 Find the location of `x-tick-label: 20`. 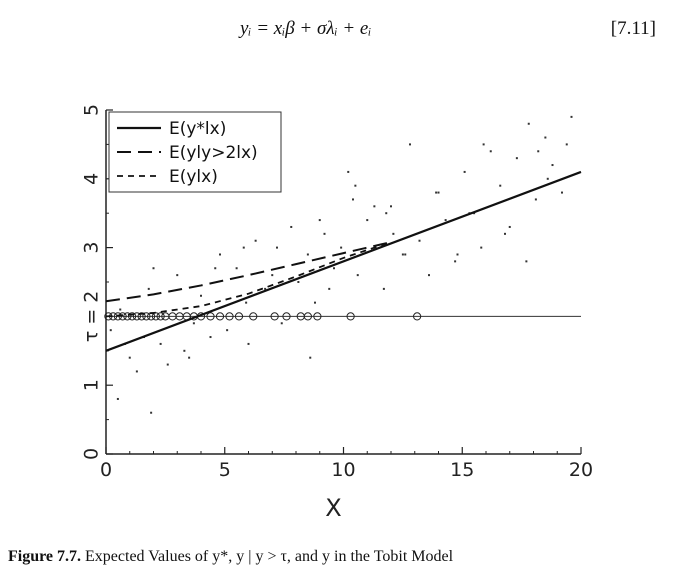

x-tick-label: 20 is located at coordinates (581, 470).